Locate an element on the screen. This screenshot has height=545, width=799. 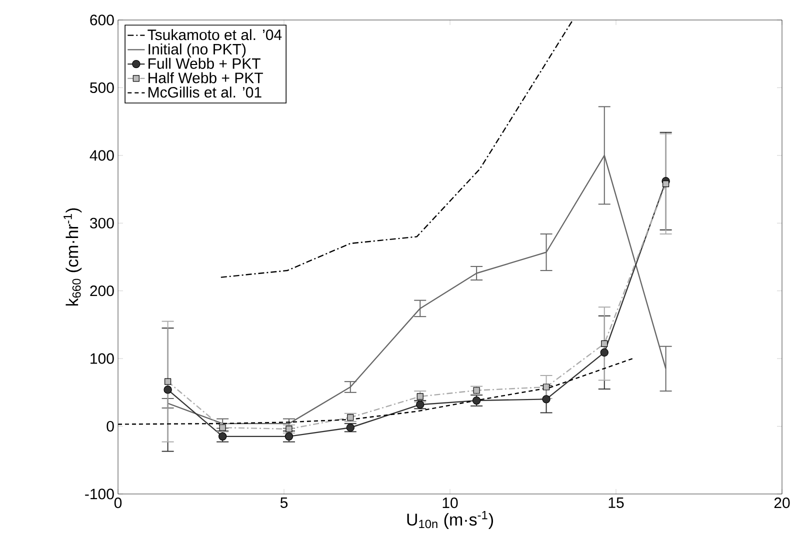
legend-label: Full Webb + PKT is located at coordinates (204, 63).